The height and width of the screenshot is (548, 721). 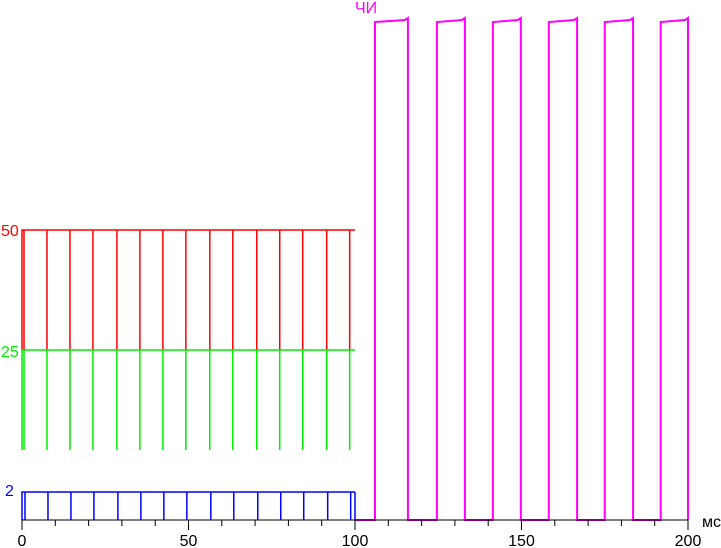 What do you see at coordinates (22, 540) in the screenshot?
I see `x-tick-label: 0` at bounding box center [22, 540].